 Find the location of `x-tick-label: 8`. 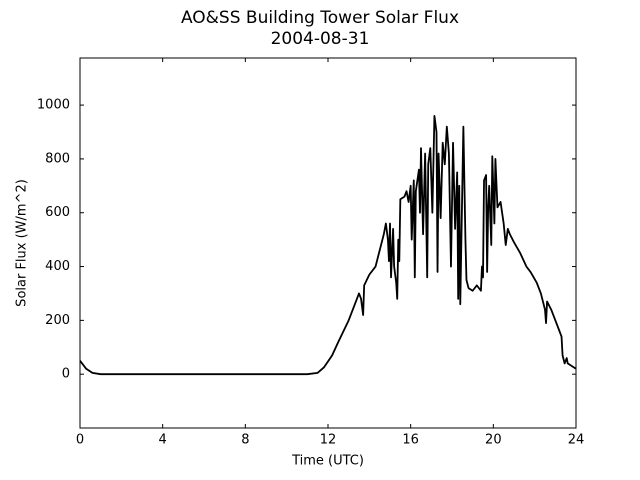

x-tick-label: 8 is located at coordinates (245, 440).